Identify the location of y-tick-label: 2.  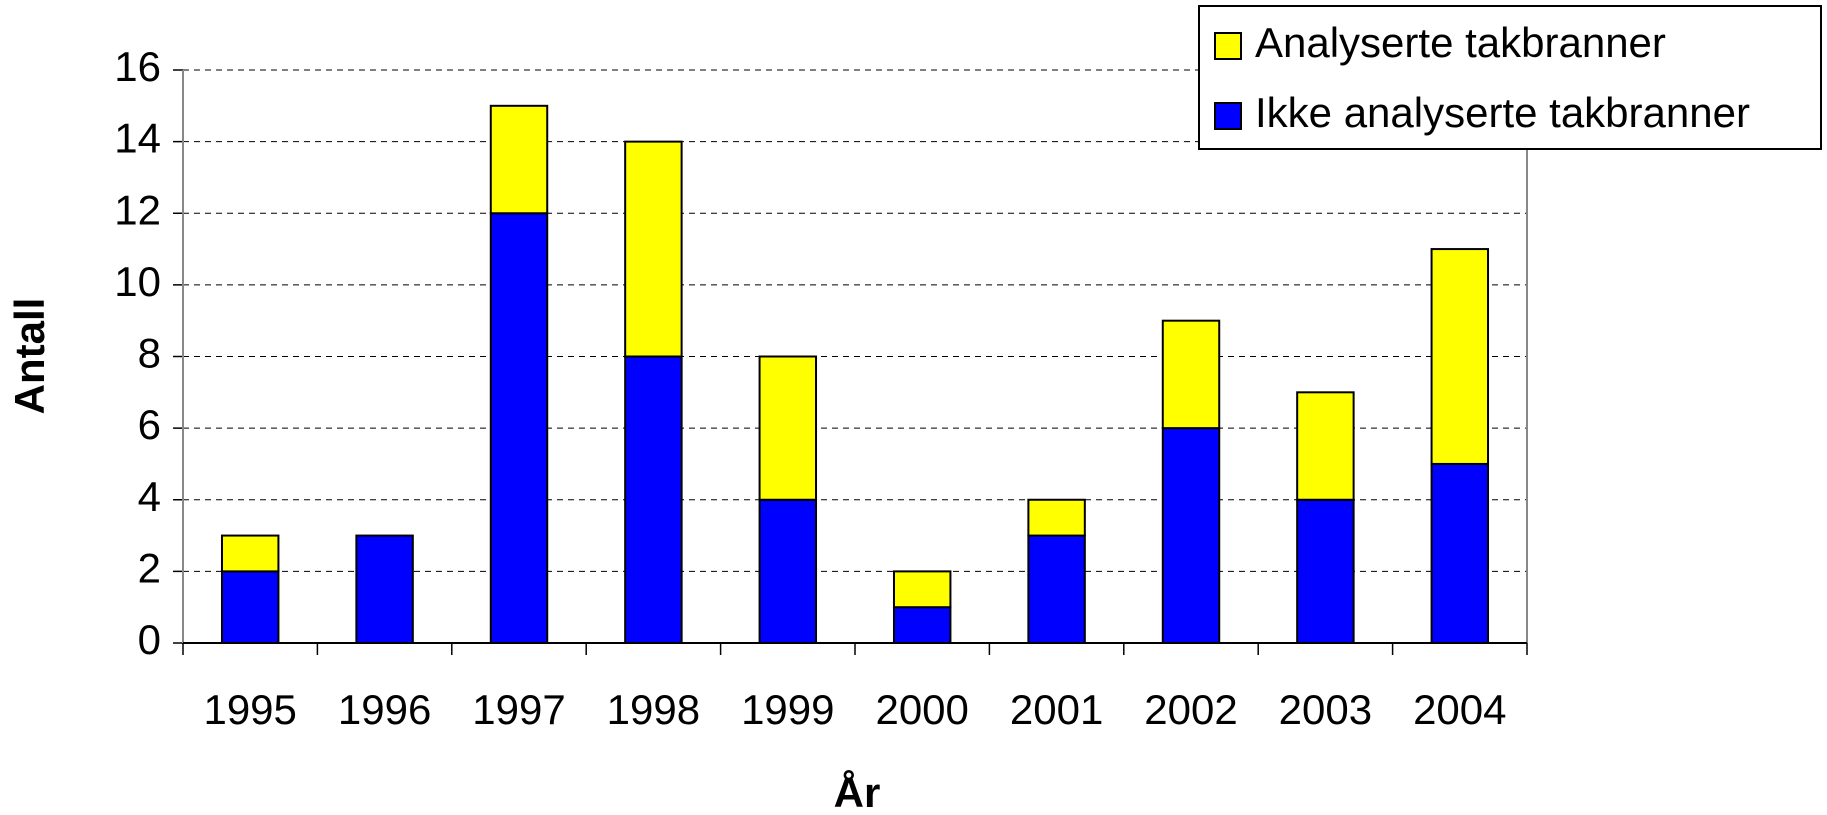
(149, 567).